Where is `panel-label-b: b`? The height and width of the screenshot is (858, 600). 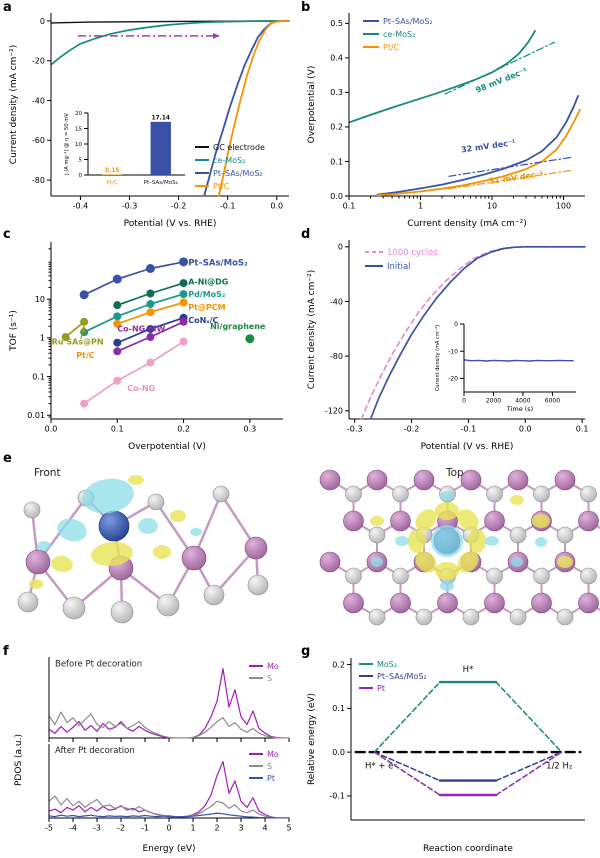 panel-label-b: b is located at coordinates (306, 7).